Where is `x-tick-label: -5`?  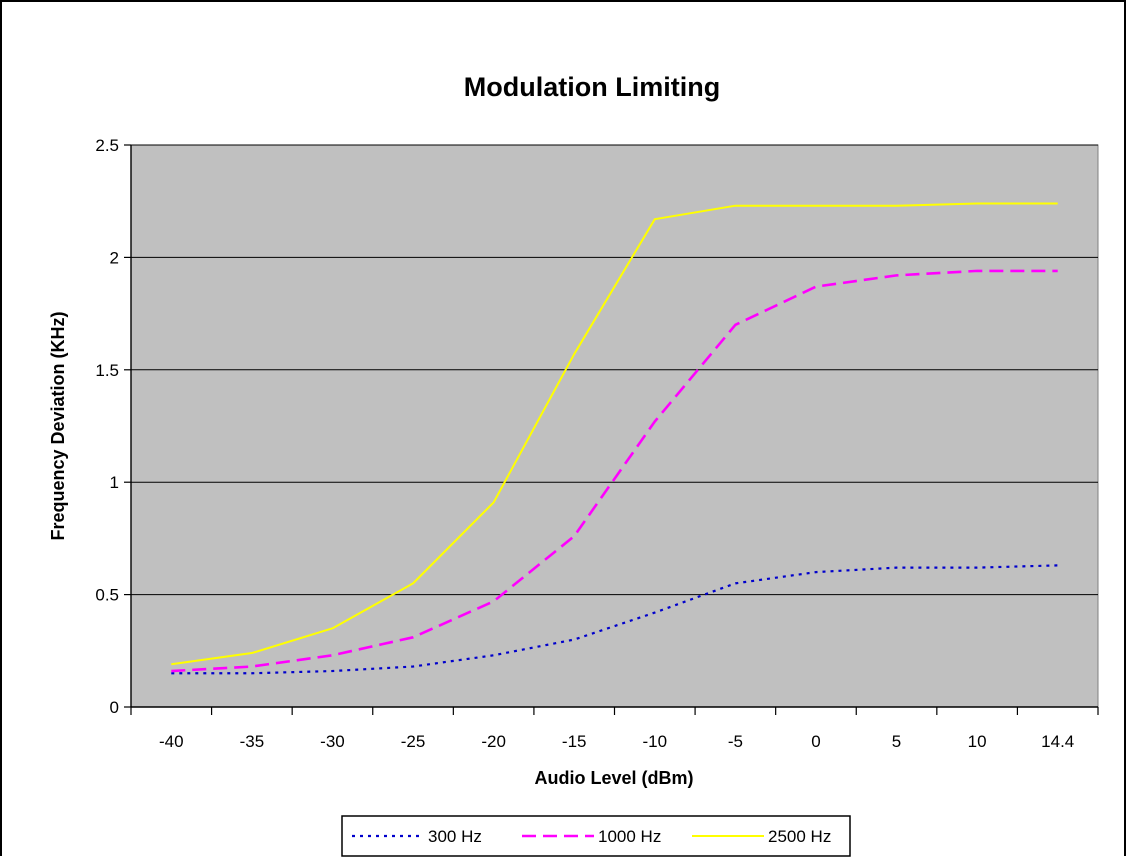 x-tick-label: -5 is located at coordinates (735, 741).